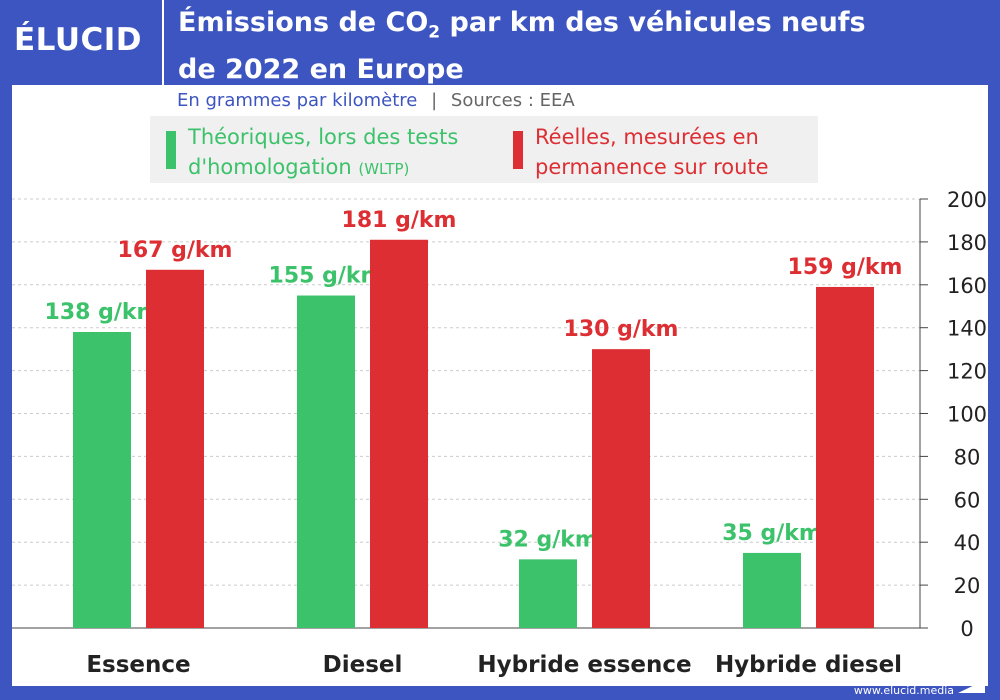 The height and width of the screenshot is (700, 1000). What do you see at coordinates (512, 100) in the screenshot?
I see `source-text: Sources : EEA` at bounding box center [512, 100].